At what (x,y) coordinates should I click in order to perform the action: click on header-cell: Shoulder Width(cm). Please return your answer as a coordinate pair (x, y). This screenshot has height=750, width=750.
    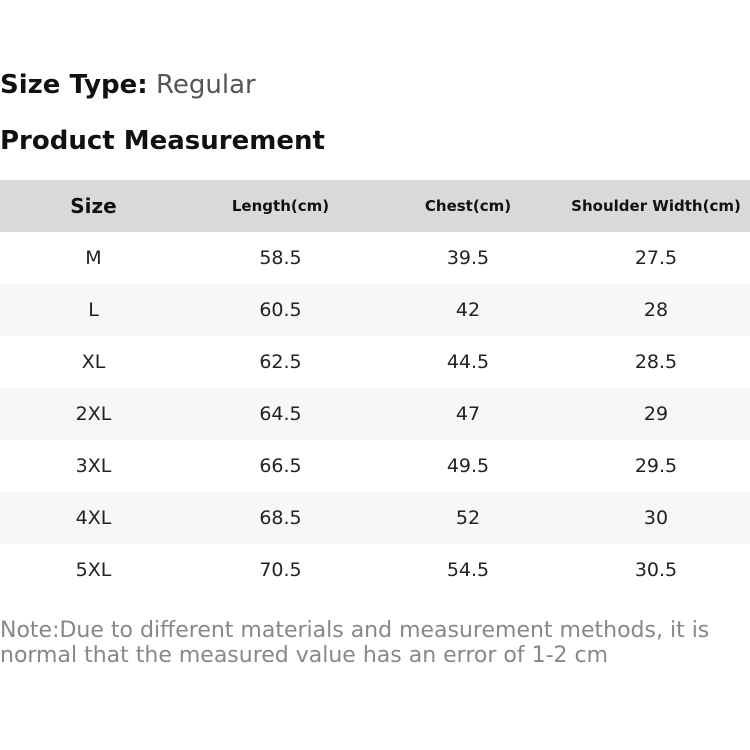
    Looking at the image, I should click on (656, 206).